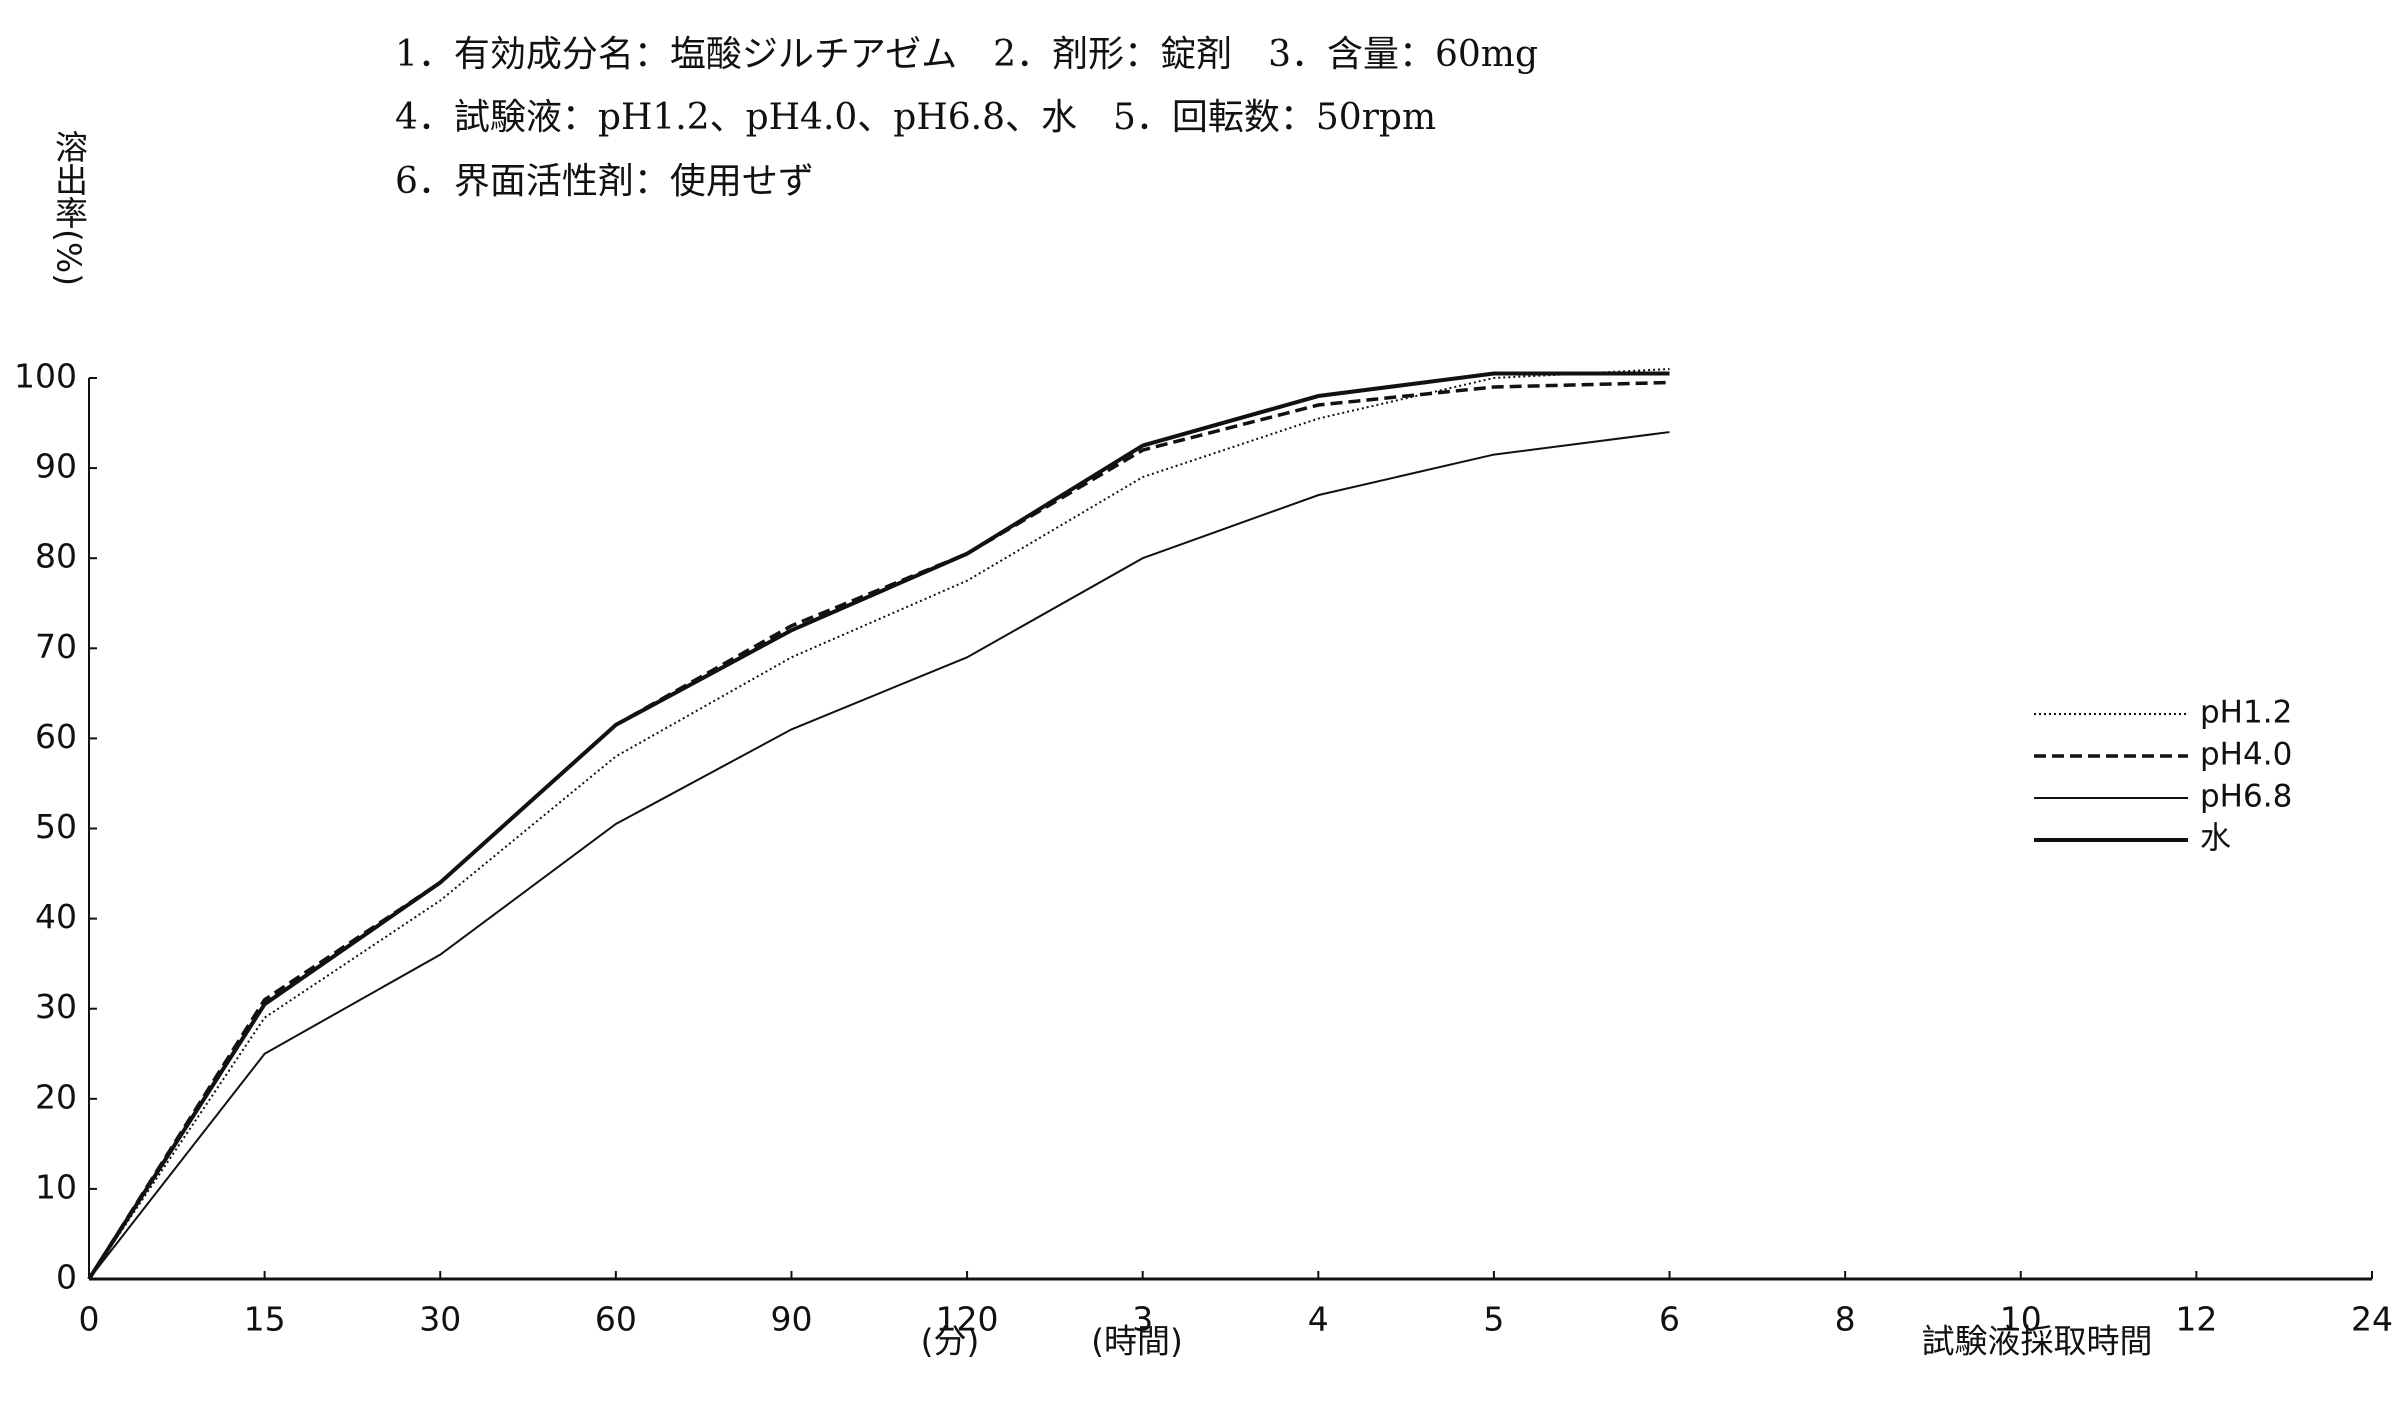 The width and height of the screenshot is (2402, 1417). I want to click on x-tick-label: 8, so click(1845, 1319).